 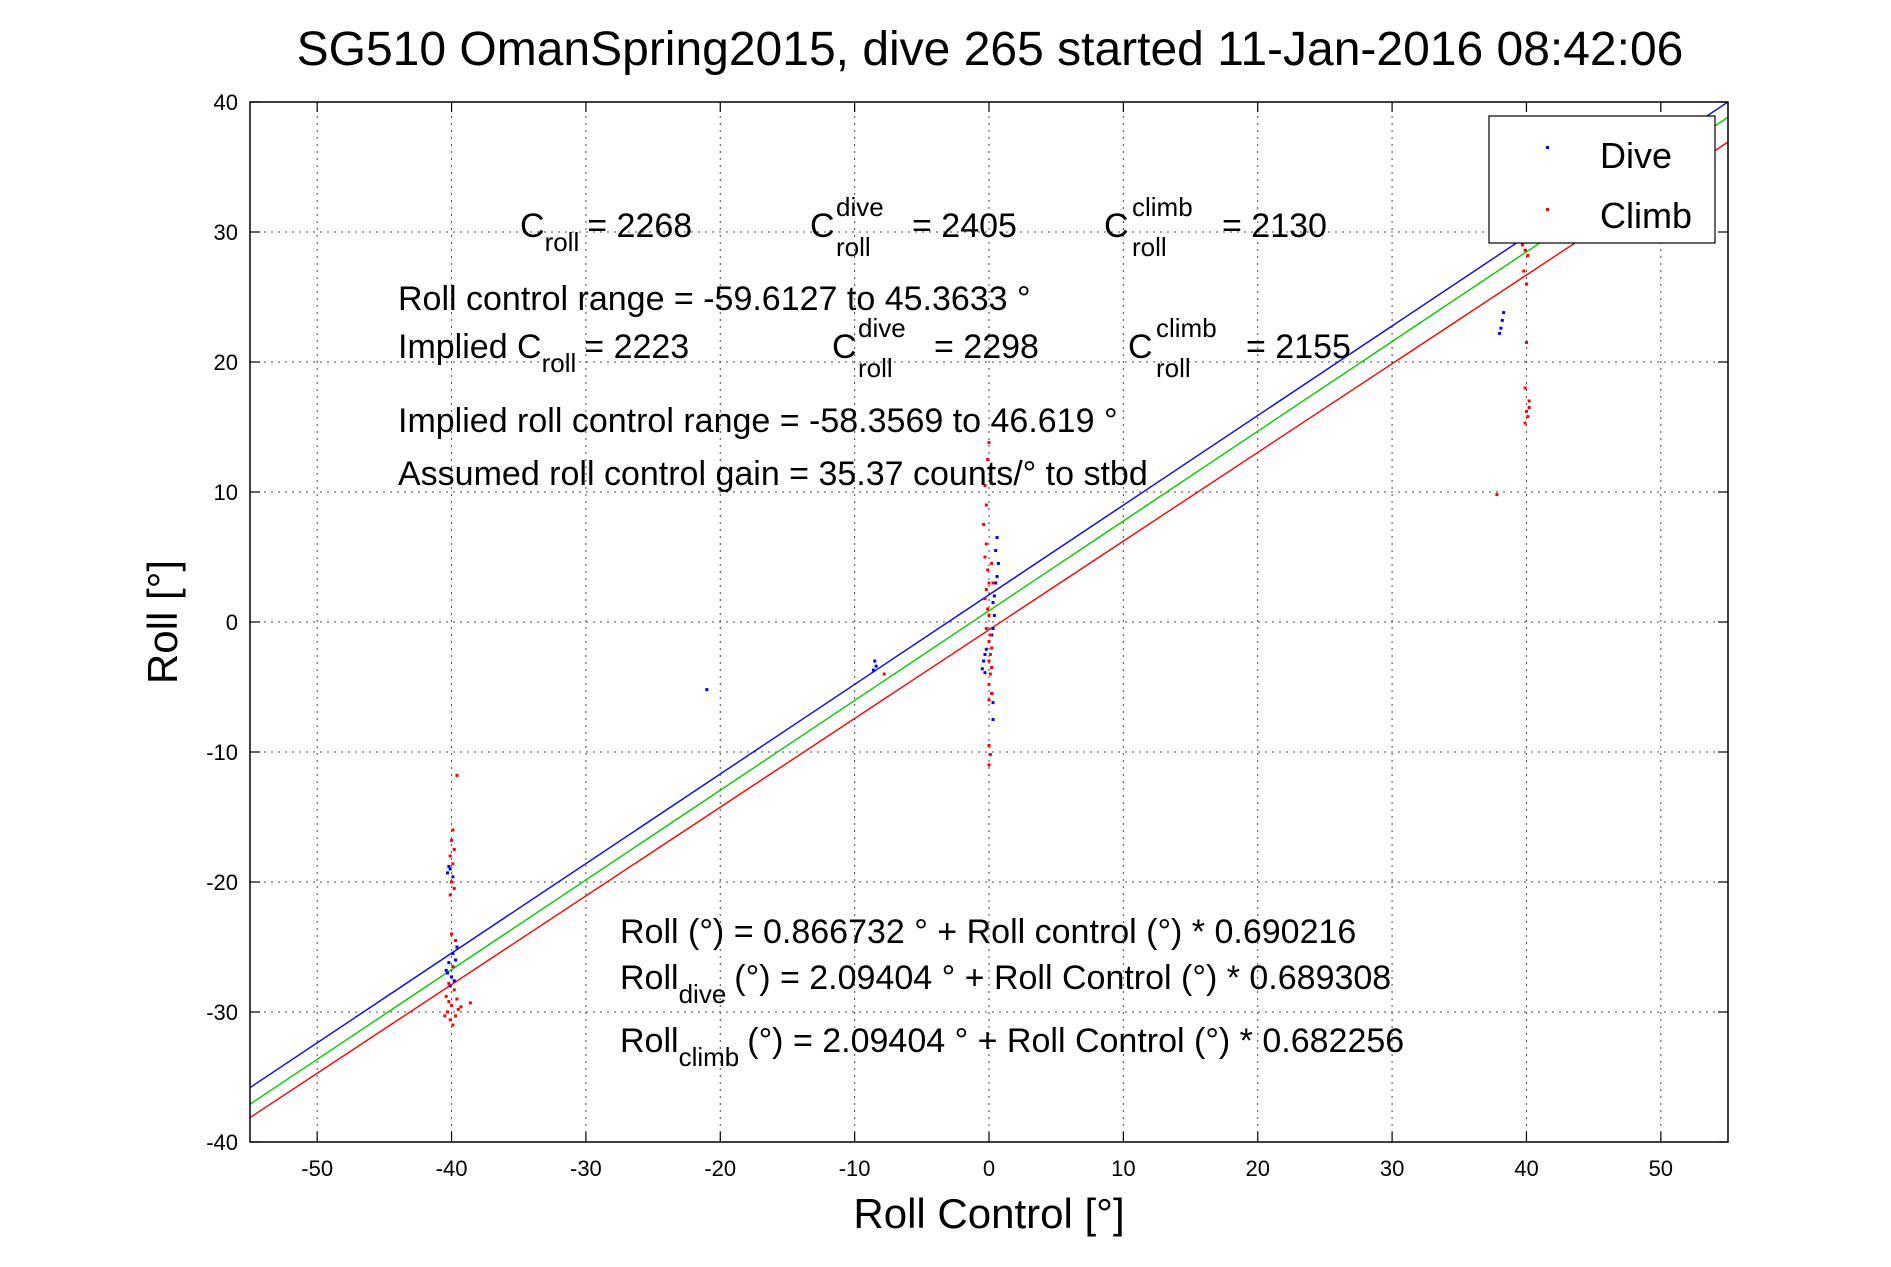 I want to click on x-tick-label: -20, so click(x=720, y=1168).